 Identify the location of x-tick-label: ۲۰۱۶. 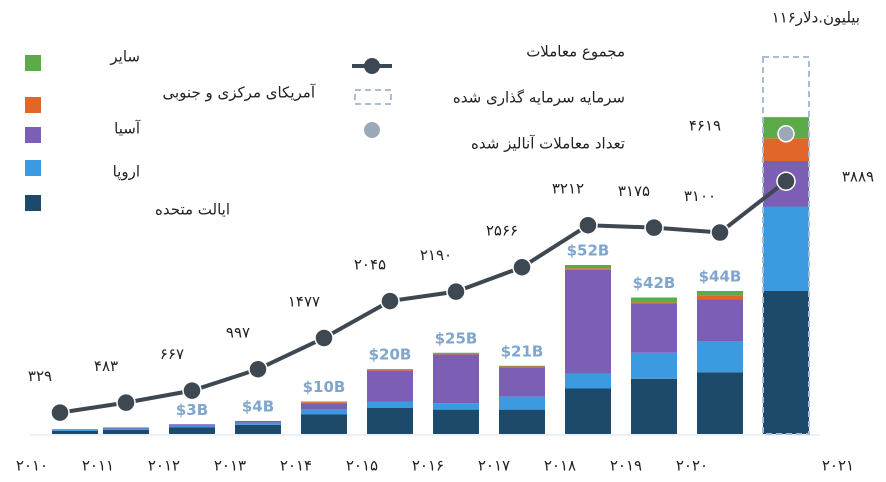
(428, 466).